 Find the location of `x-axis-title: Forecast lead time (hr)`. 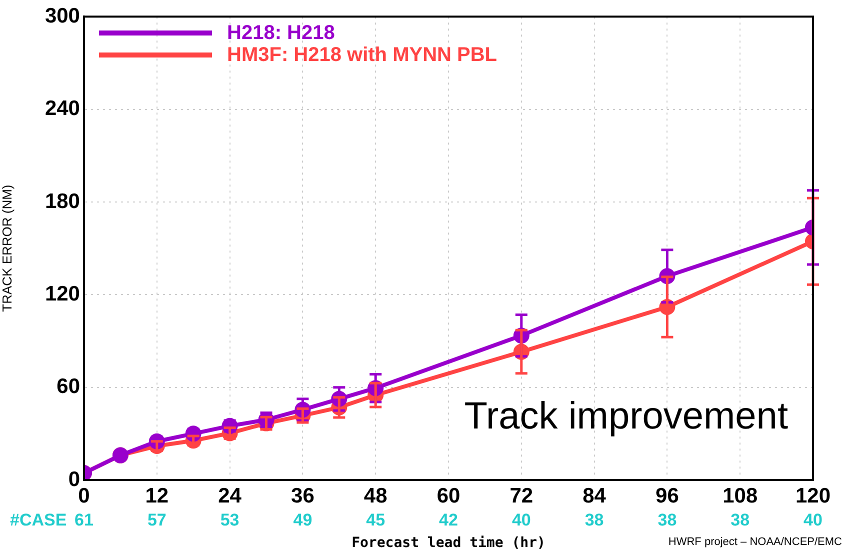

x-axis-title: Forecast lead time (hr) is located at coordinates (449, 543).